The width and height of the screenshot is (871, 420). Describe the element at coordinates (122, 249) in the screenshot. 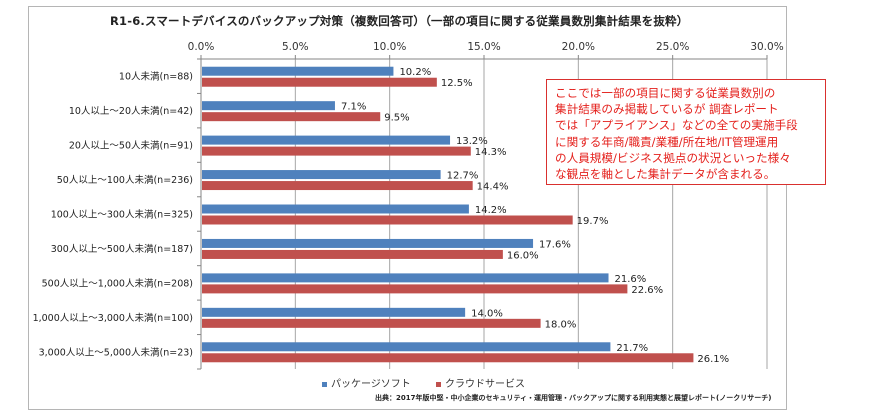

I see `category-label: 300人以上～500人未満(n=187)` at that location.